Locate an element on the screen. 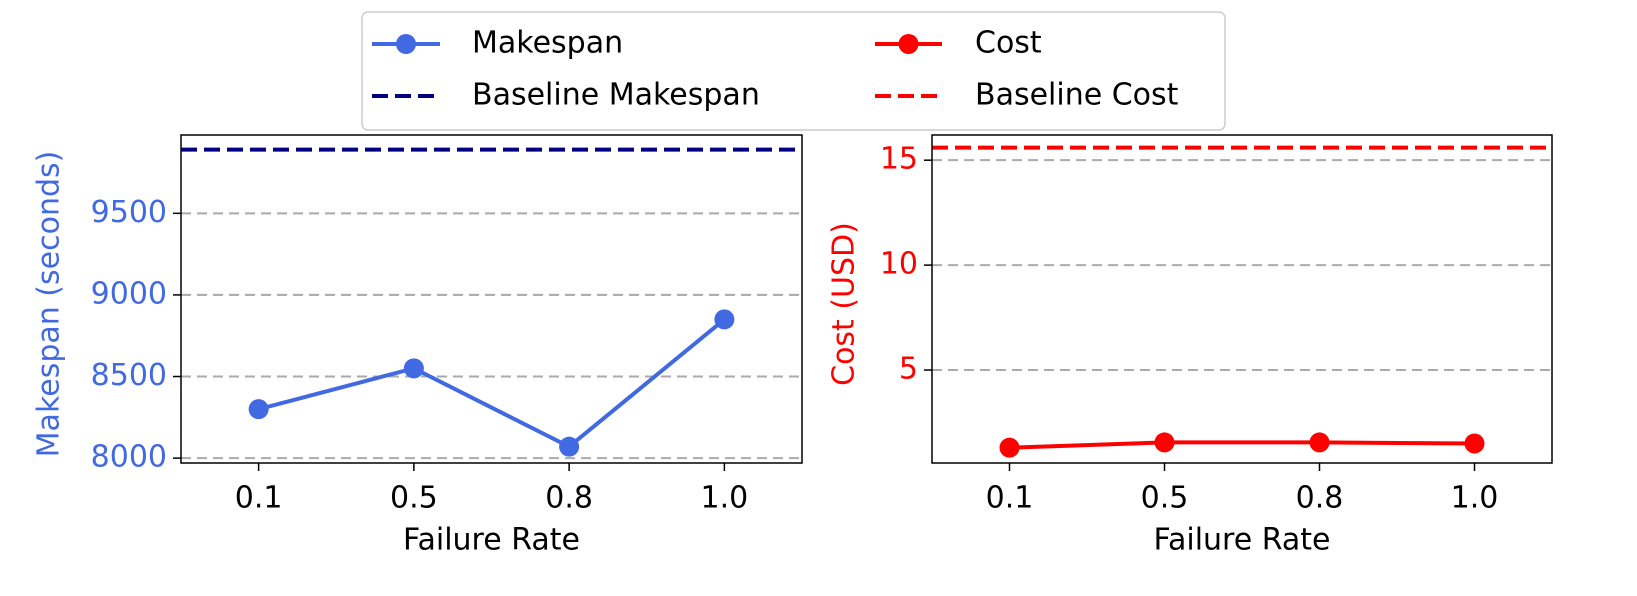 The width and height of the screenshot is (1637, 596). legend-label: Cost is located at coordinates (1008, 43).